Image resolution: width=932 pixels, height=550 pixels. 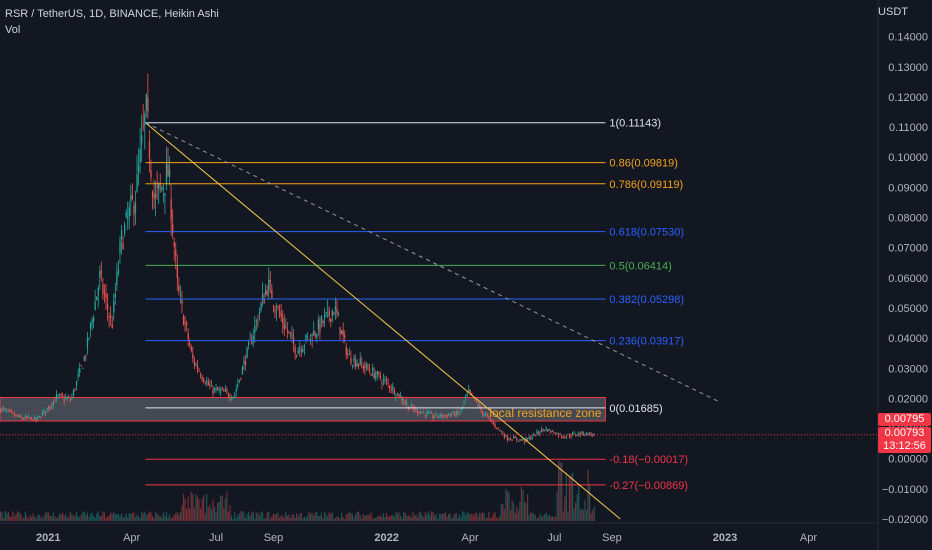 What do you see at coordinates (908, 98) in the screenshot?
I see `price-tick-label: 0.12000` at bounding box center [908, 98].